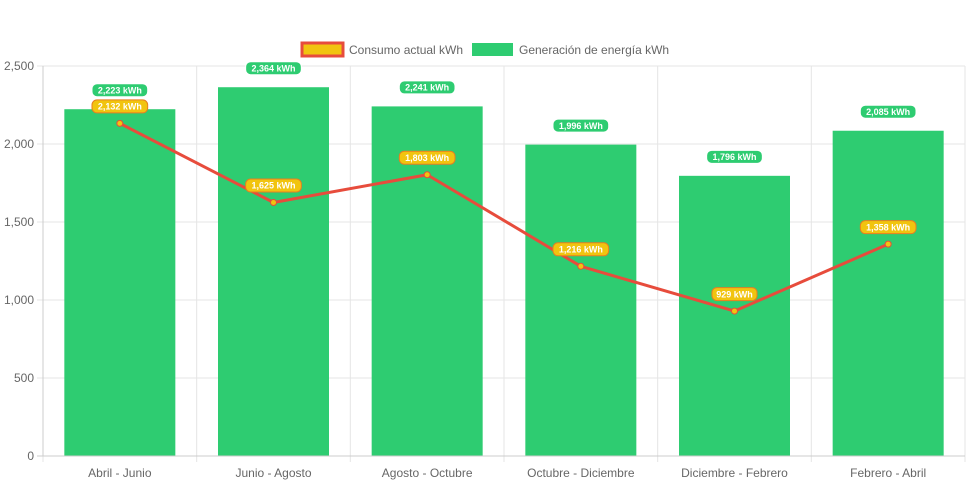 The image size is (971, 490). Describe the element at coordinates (581, 473) in the screenshot. I see `x-tick-label: Octubre - Diciembre` at that location.